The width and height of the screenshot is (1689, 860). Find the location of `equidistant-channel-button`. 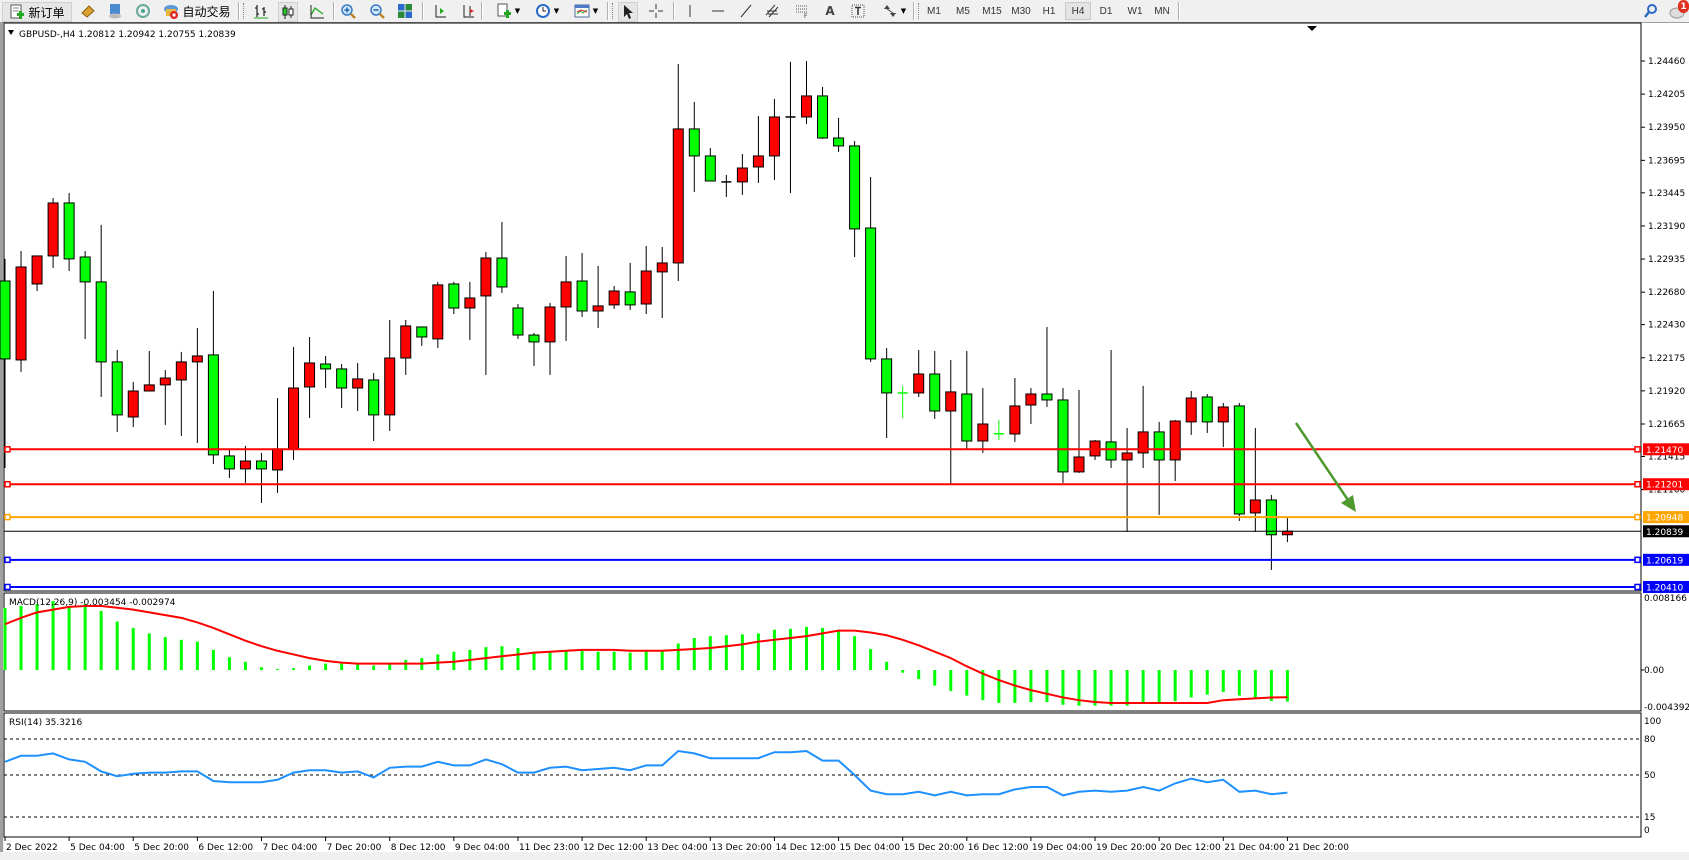

equidistant-channel-button is located at coordinates (773, 11).